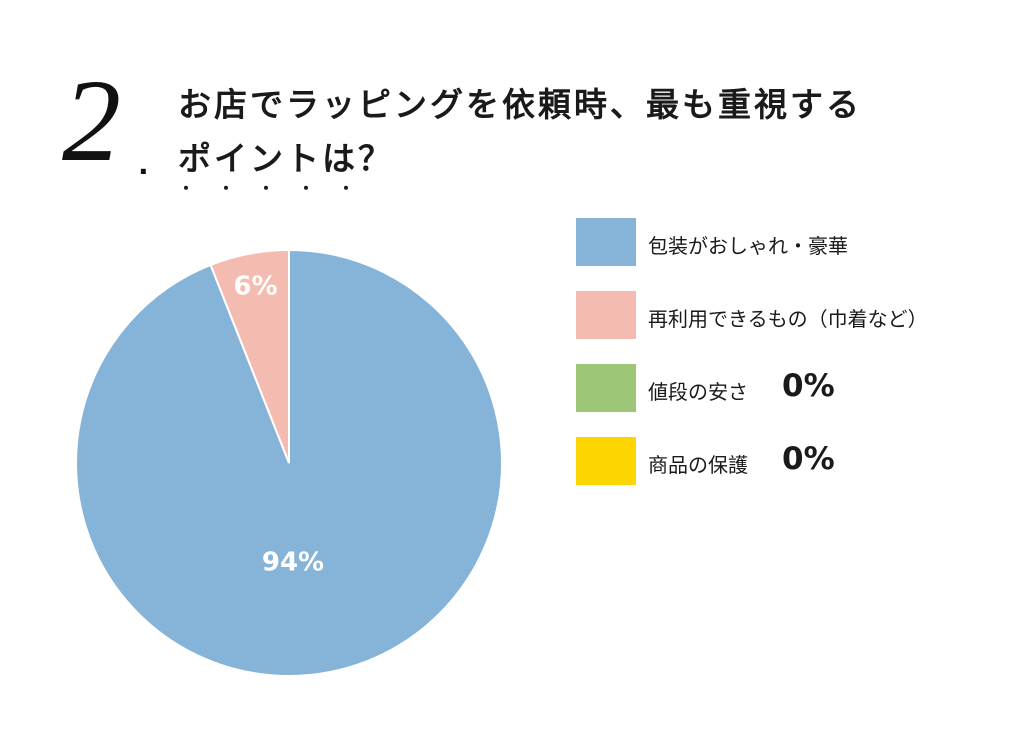  I want to click on question-number: 2, so click(91, 120).